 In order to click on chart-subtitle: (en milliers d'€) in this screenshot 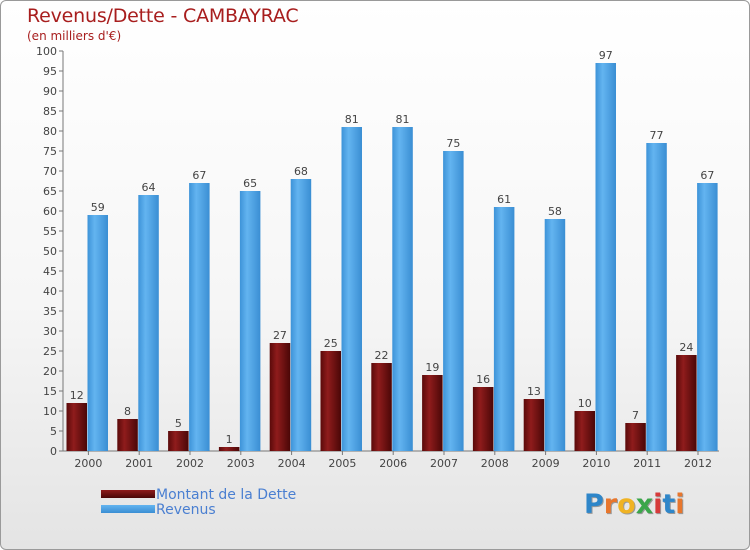, I will do `click(74, 36)`.